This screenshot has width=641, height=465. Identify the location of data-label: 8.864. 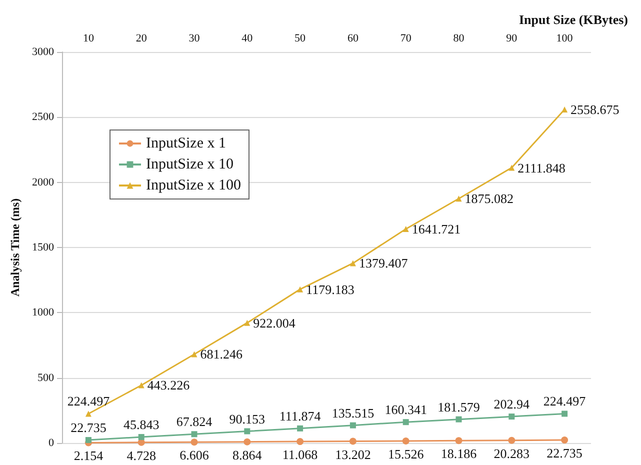
(247, 454).